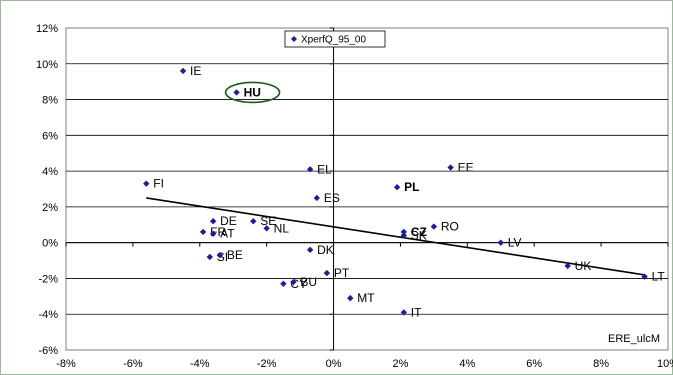  Describe the element at coordinates (133, 364) in the screenshot. I see `x-tick-label: -6%` at that location.